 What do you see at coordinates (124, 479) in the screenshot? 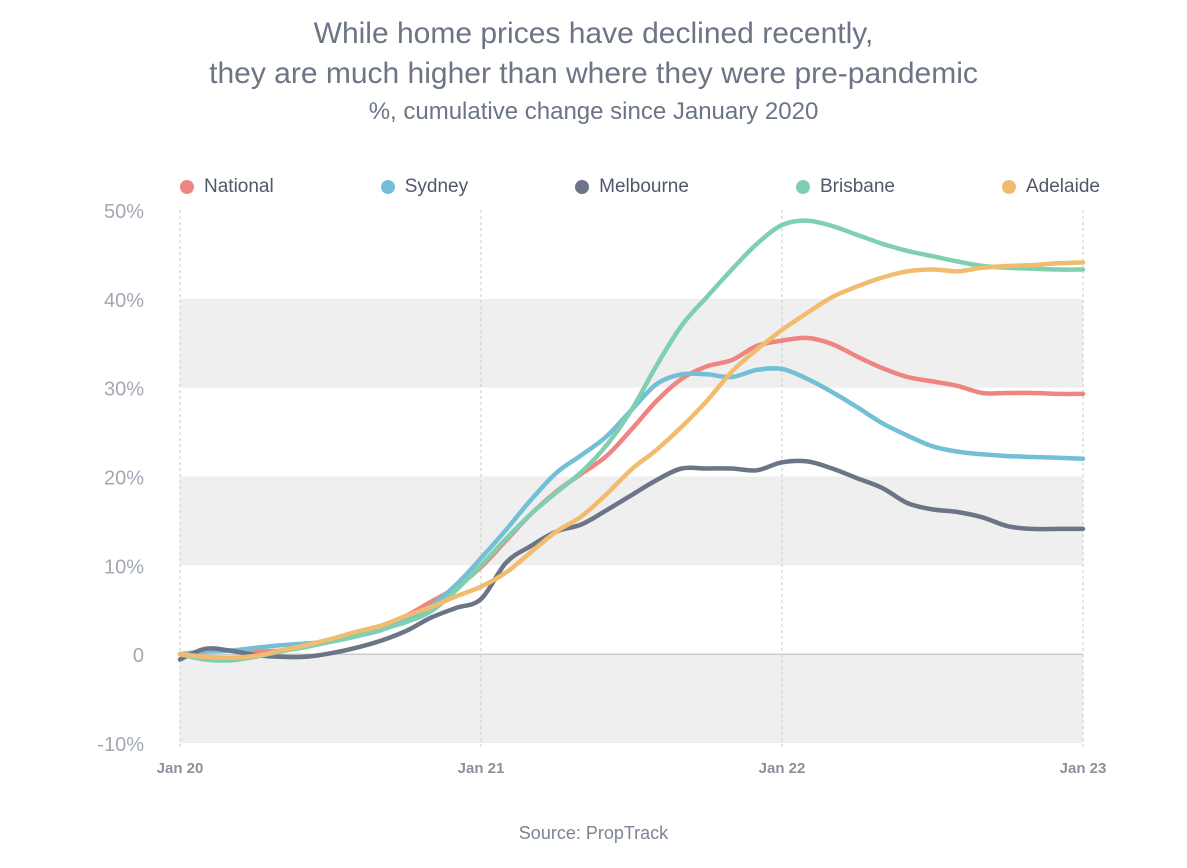
I see `y-tick-label: 20%` at bounding box center [124, 479].